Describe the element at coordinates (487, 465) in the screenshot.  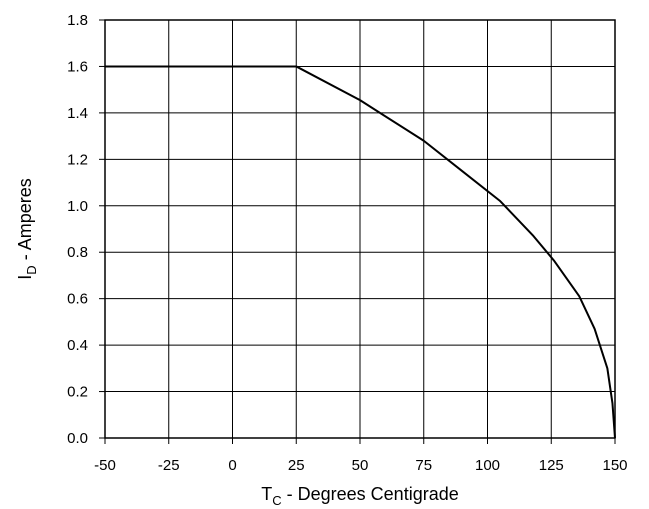
I see `x-tick-label: 100` at that location.